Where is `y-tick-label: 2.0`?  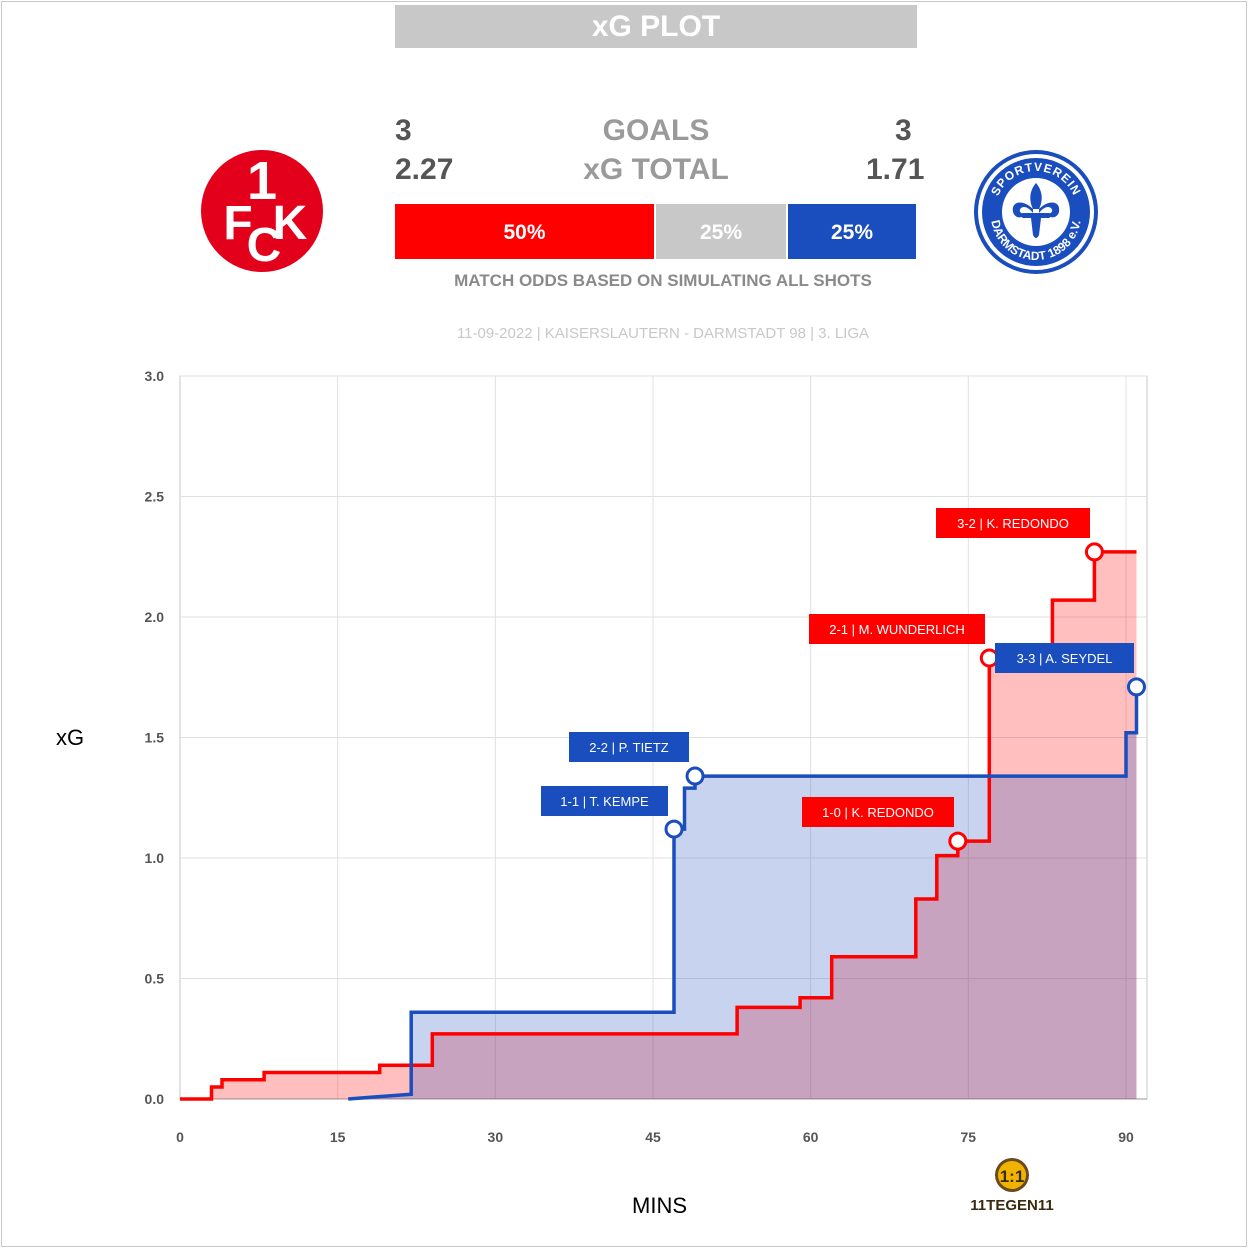
y-tick-label: 2.0 is located at coordinates (155, 617).